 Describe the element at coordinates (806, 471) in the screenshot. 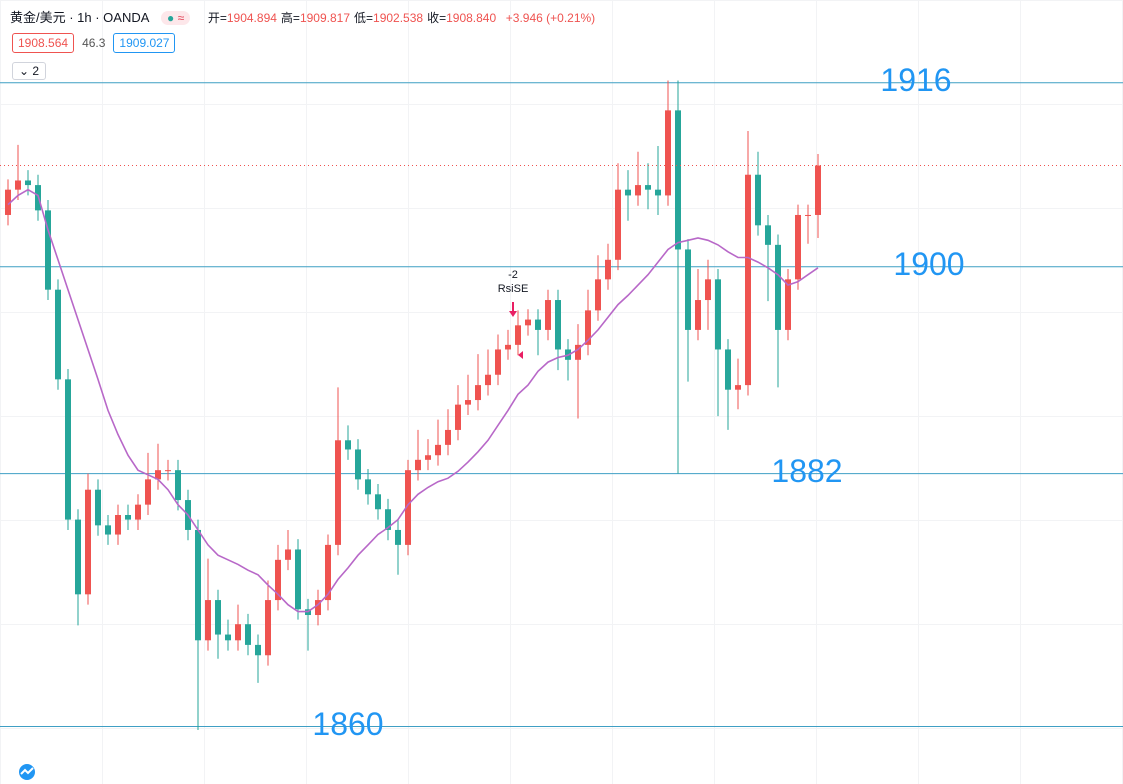

I see `level-label: 1882` at that location.